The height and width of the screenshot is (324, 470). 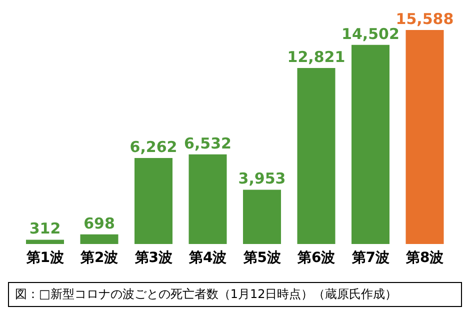 What do you see at coordinates (235, 294) in the screenshot?
I see `text: 図：□新型コロナの波ごとの死亡者数（1月12日時点）（蔵原氏作成）` at bounding box center [235, 294].